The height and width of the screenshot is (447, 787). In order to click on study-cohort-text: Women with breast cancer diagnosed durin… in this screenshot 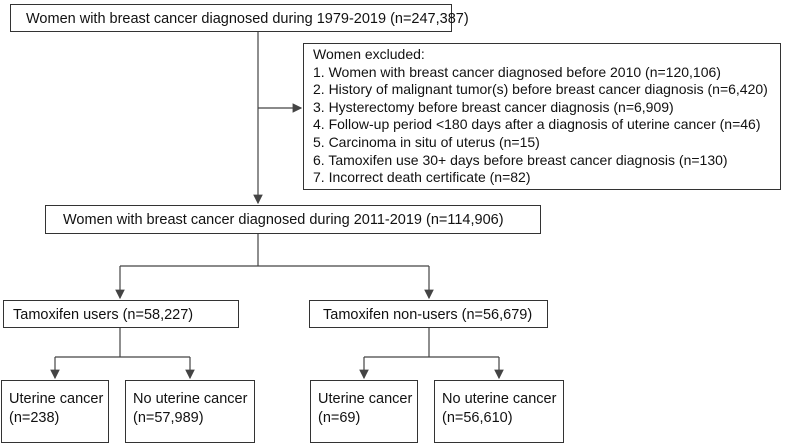, I will do `click(283, 220)`.